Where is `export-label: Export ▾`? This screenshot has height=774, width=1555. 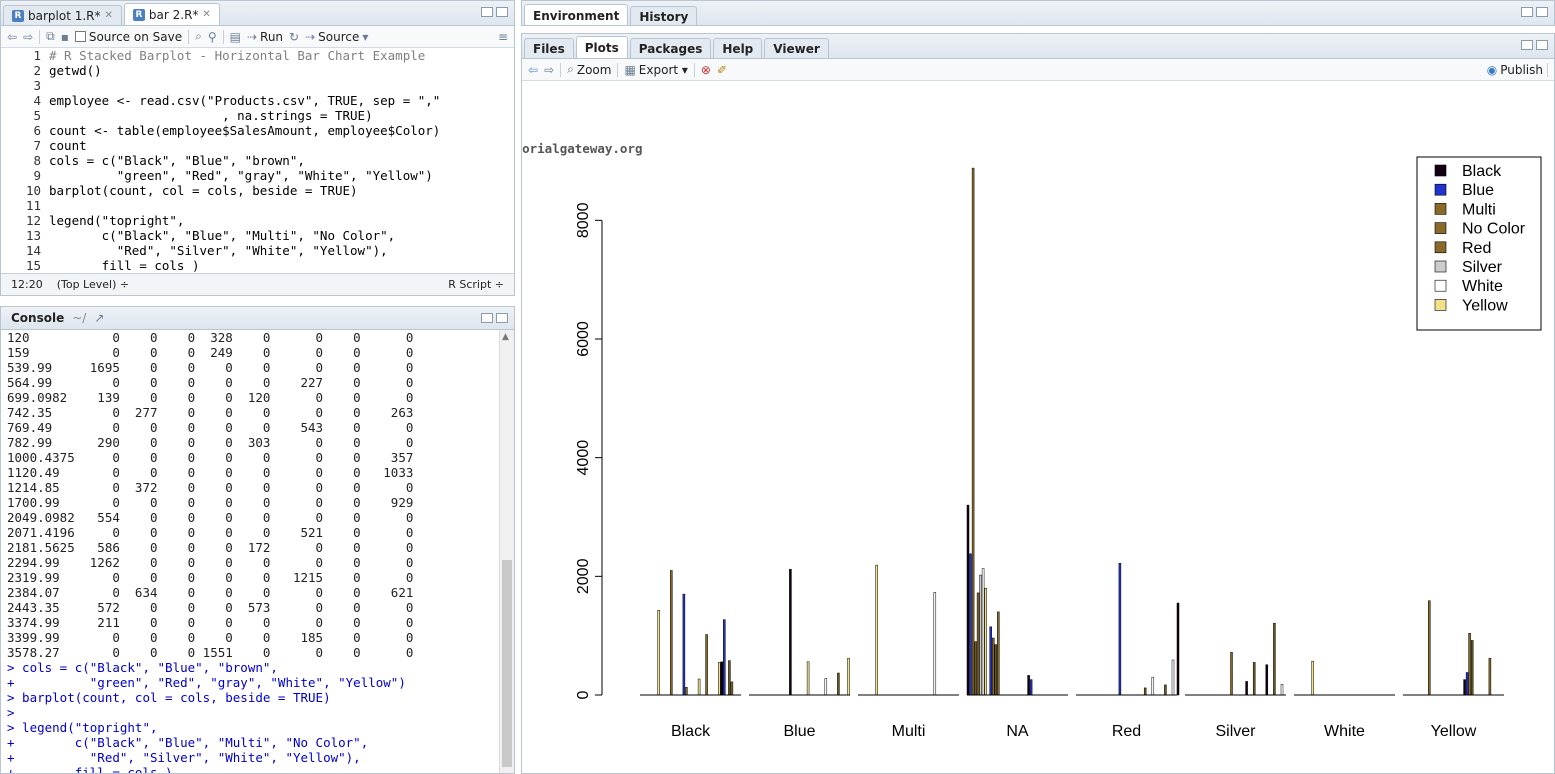 export-label: Export ▾ is located at coordinates (663, 69).